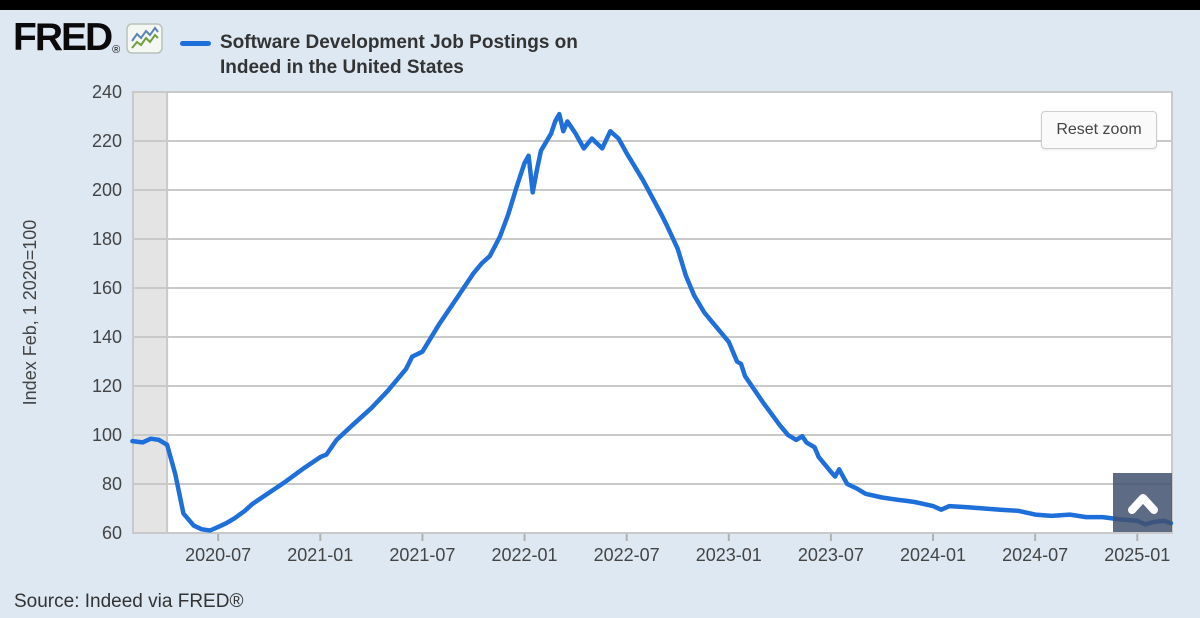  What do you see at coordinates (107, 288) in the screenshot?
I see `y-tick-label: 160` at bounding box center [107, 288].